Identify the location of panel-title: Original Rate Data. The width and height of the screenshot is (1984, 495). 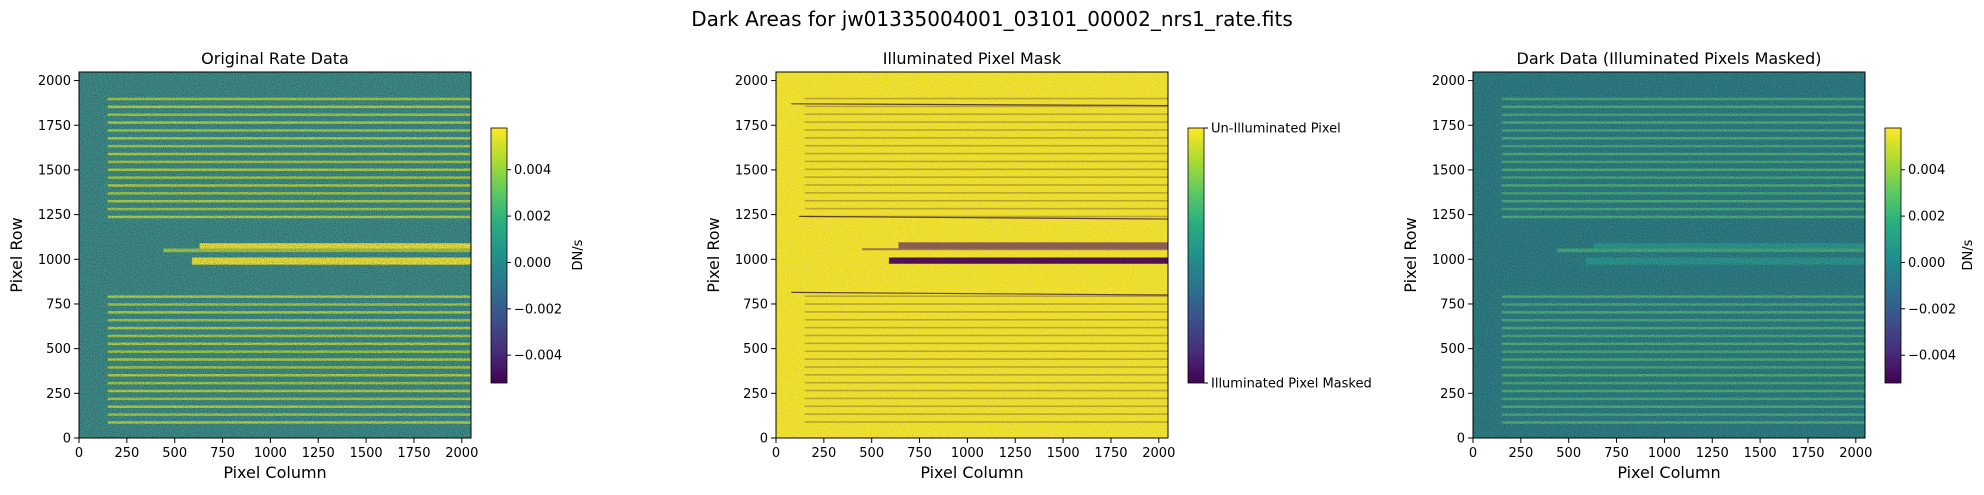
(275, 58).